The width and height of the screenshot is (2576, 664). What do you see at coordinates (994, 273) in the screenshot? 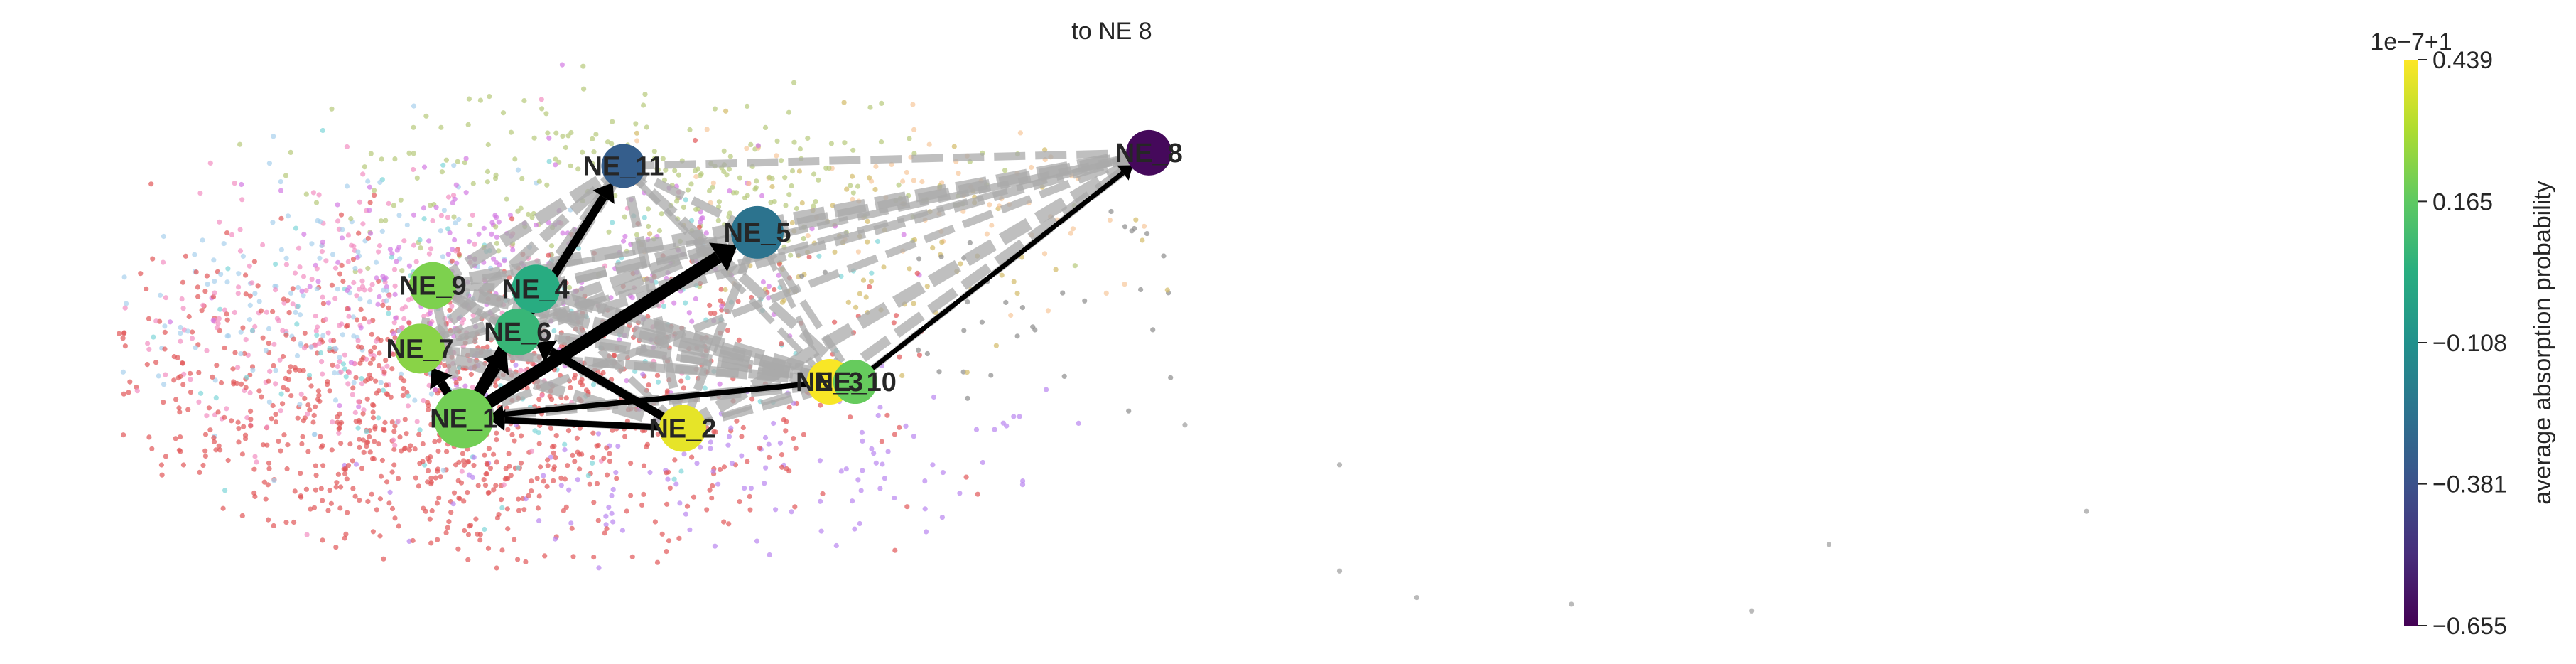
I see `arrow-shaft` at bounding box center [994, 273].